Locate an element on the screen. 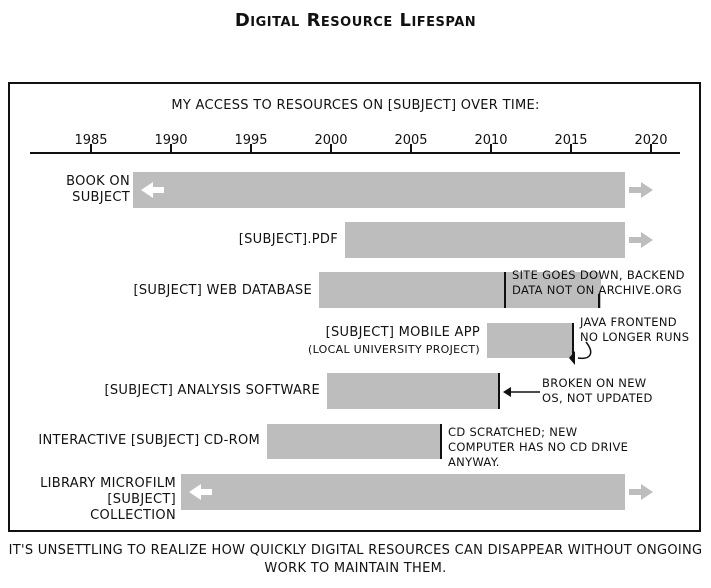  lifespan-bar-pdf is located at coordinates (485, 240).